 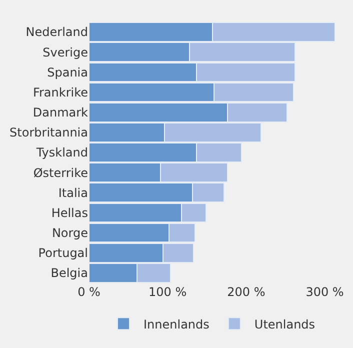 What do you see at coordinates (60, 173) in the screenshot?
I see `y-tick-label: Østerrike` at bounding box center [60, 173].